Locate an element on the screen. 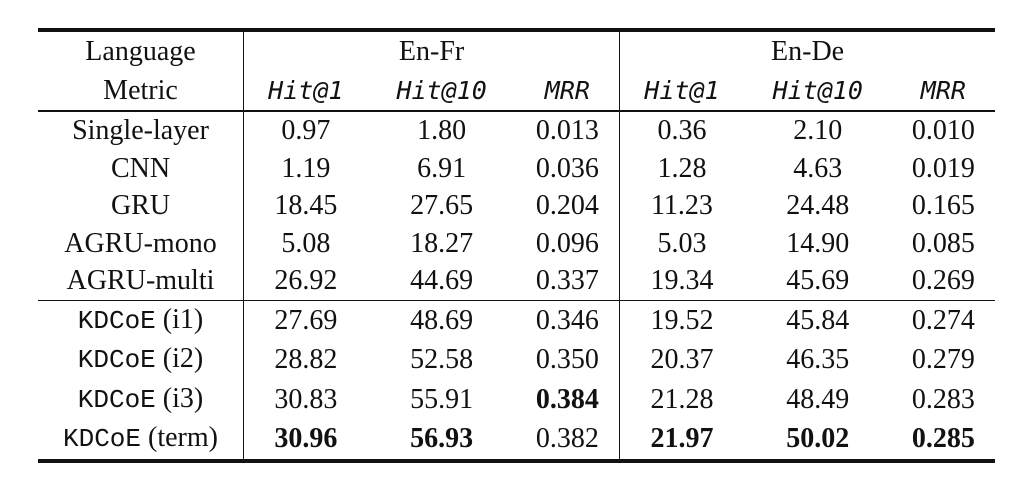  value-cell: 19.52 is located at coordinates (681, 319).